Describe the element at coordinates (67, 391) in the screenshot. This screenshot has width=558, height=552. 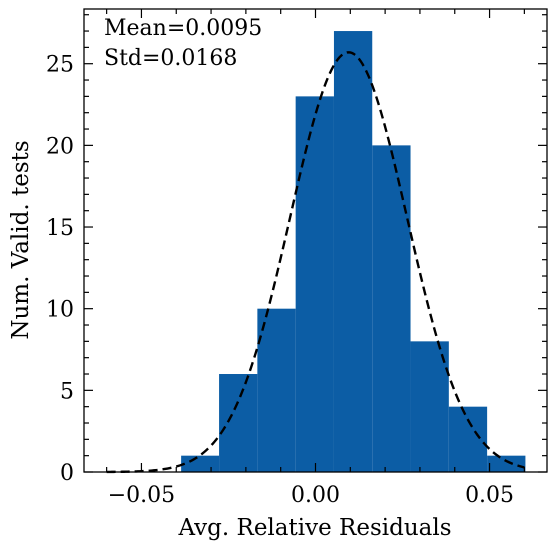
I see `y-tick-label: 5` at that location.